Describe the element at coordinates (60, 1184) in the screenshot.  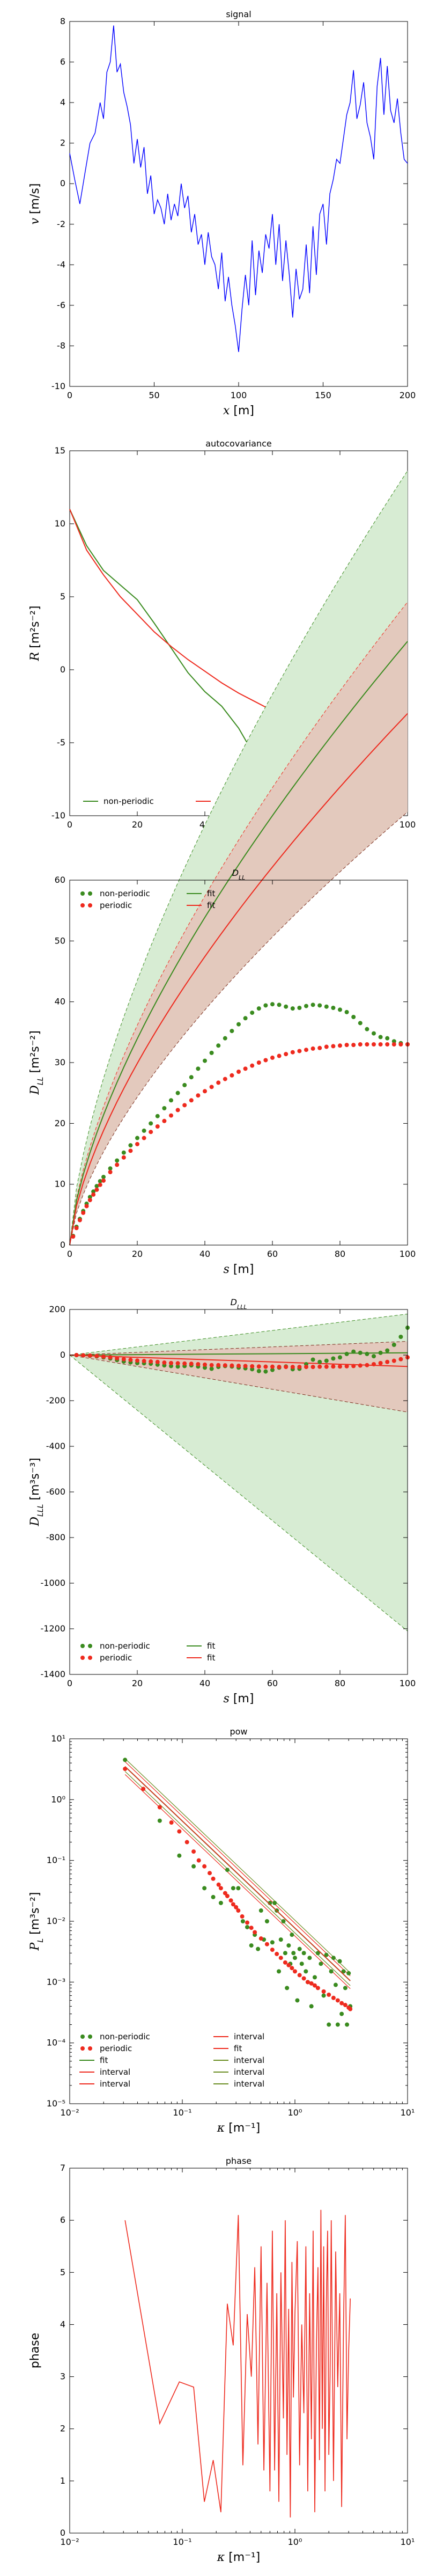
I see `y-tick-label: 10` at that location.